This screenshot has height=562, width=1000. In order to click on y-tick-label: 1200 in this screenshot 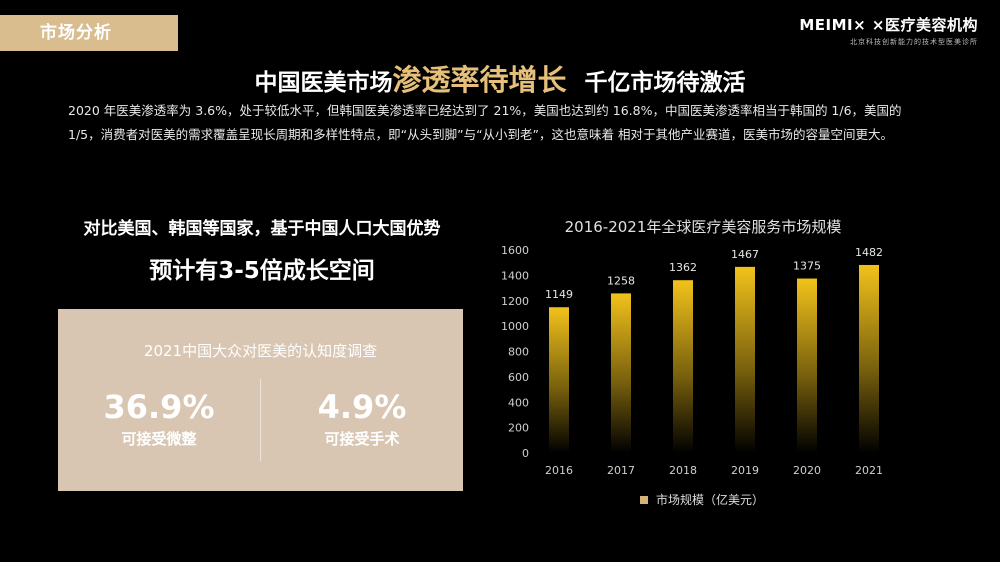, I will do `click(515, 301)`.